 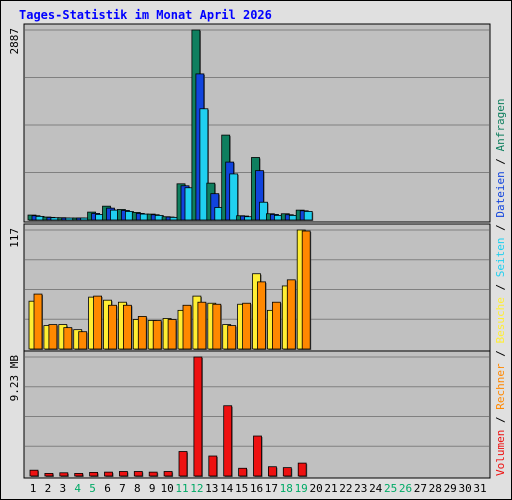 What do you see at coordinates (330, 488) in the screenshot?
I see `x-tick-label-day-21: 21` at bounding box center [330, 488].